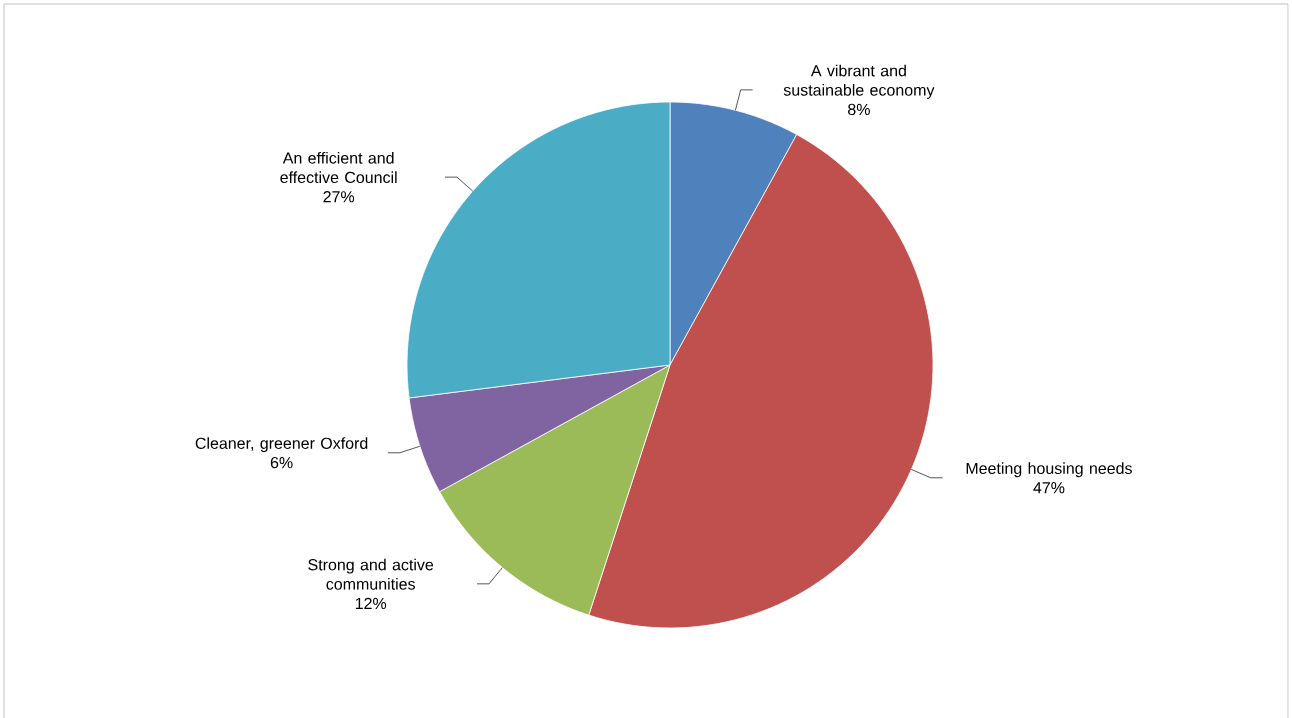  Describe the element at coordinates (1049, 470) in the screenshot. I see `slice-label: Meeting housing needs` at that location.